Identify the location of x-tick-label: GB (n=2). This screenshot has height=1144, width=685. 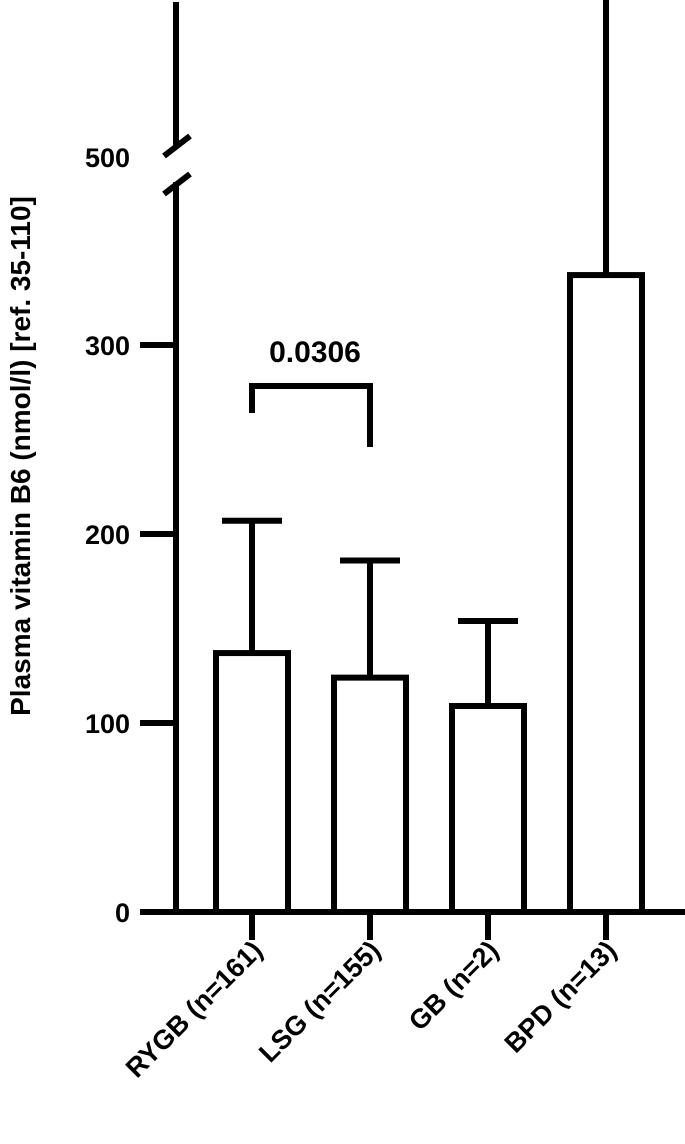
(453, 985).